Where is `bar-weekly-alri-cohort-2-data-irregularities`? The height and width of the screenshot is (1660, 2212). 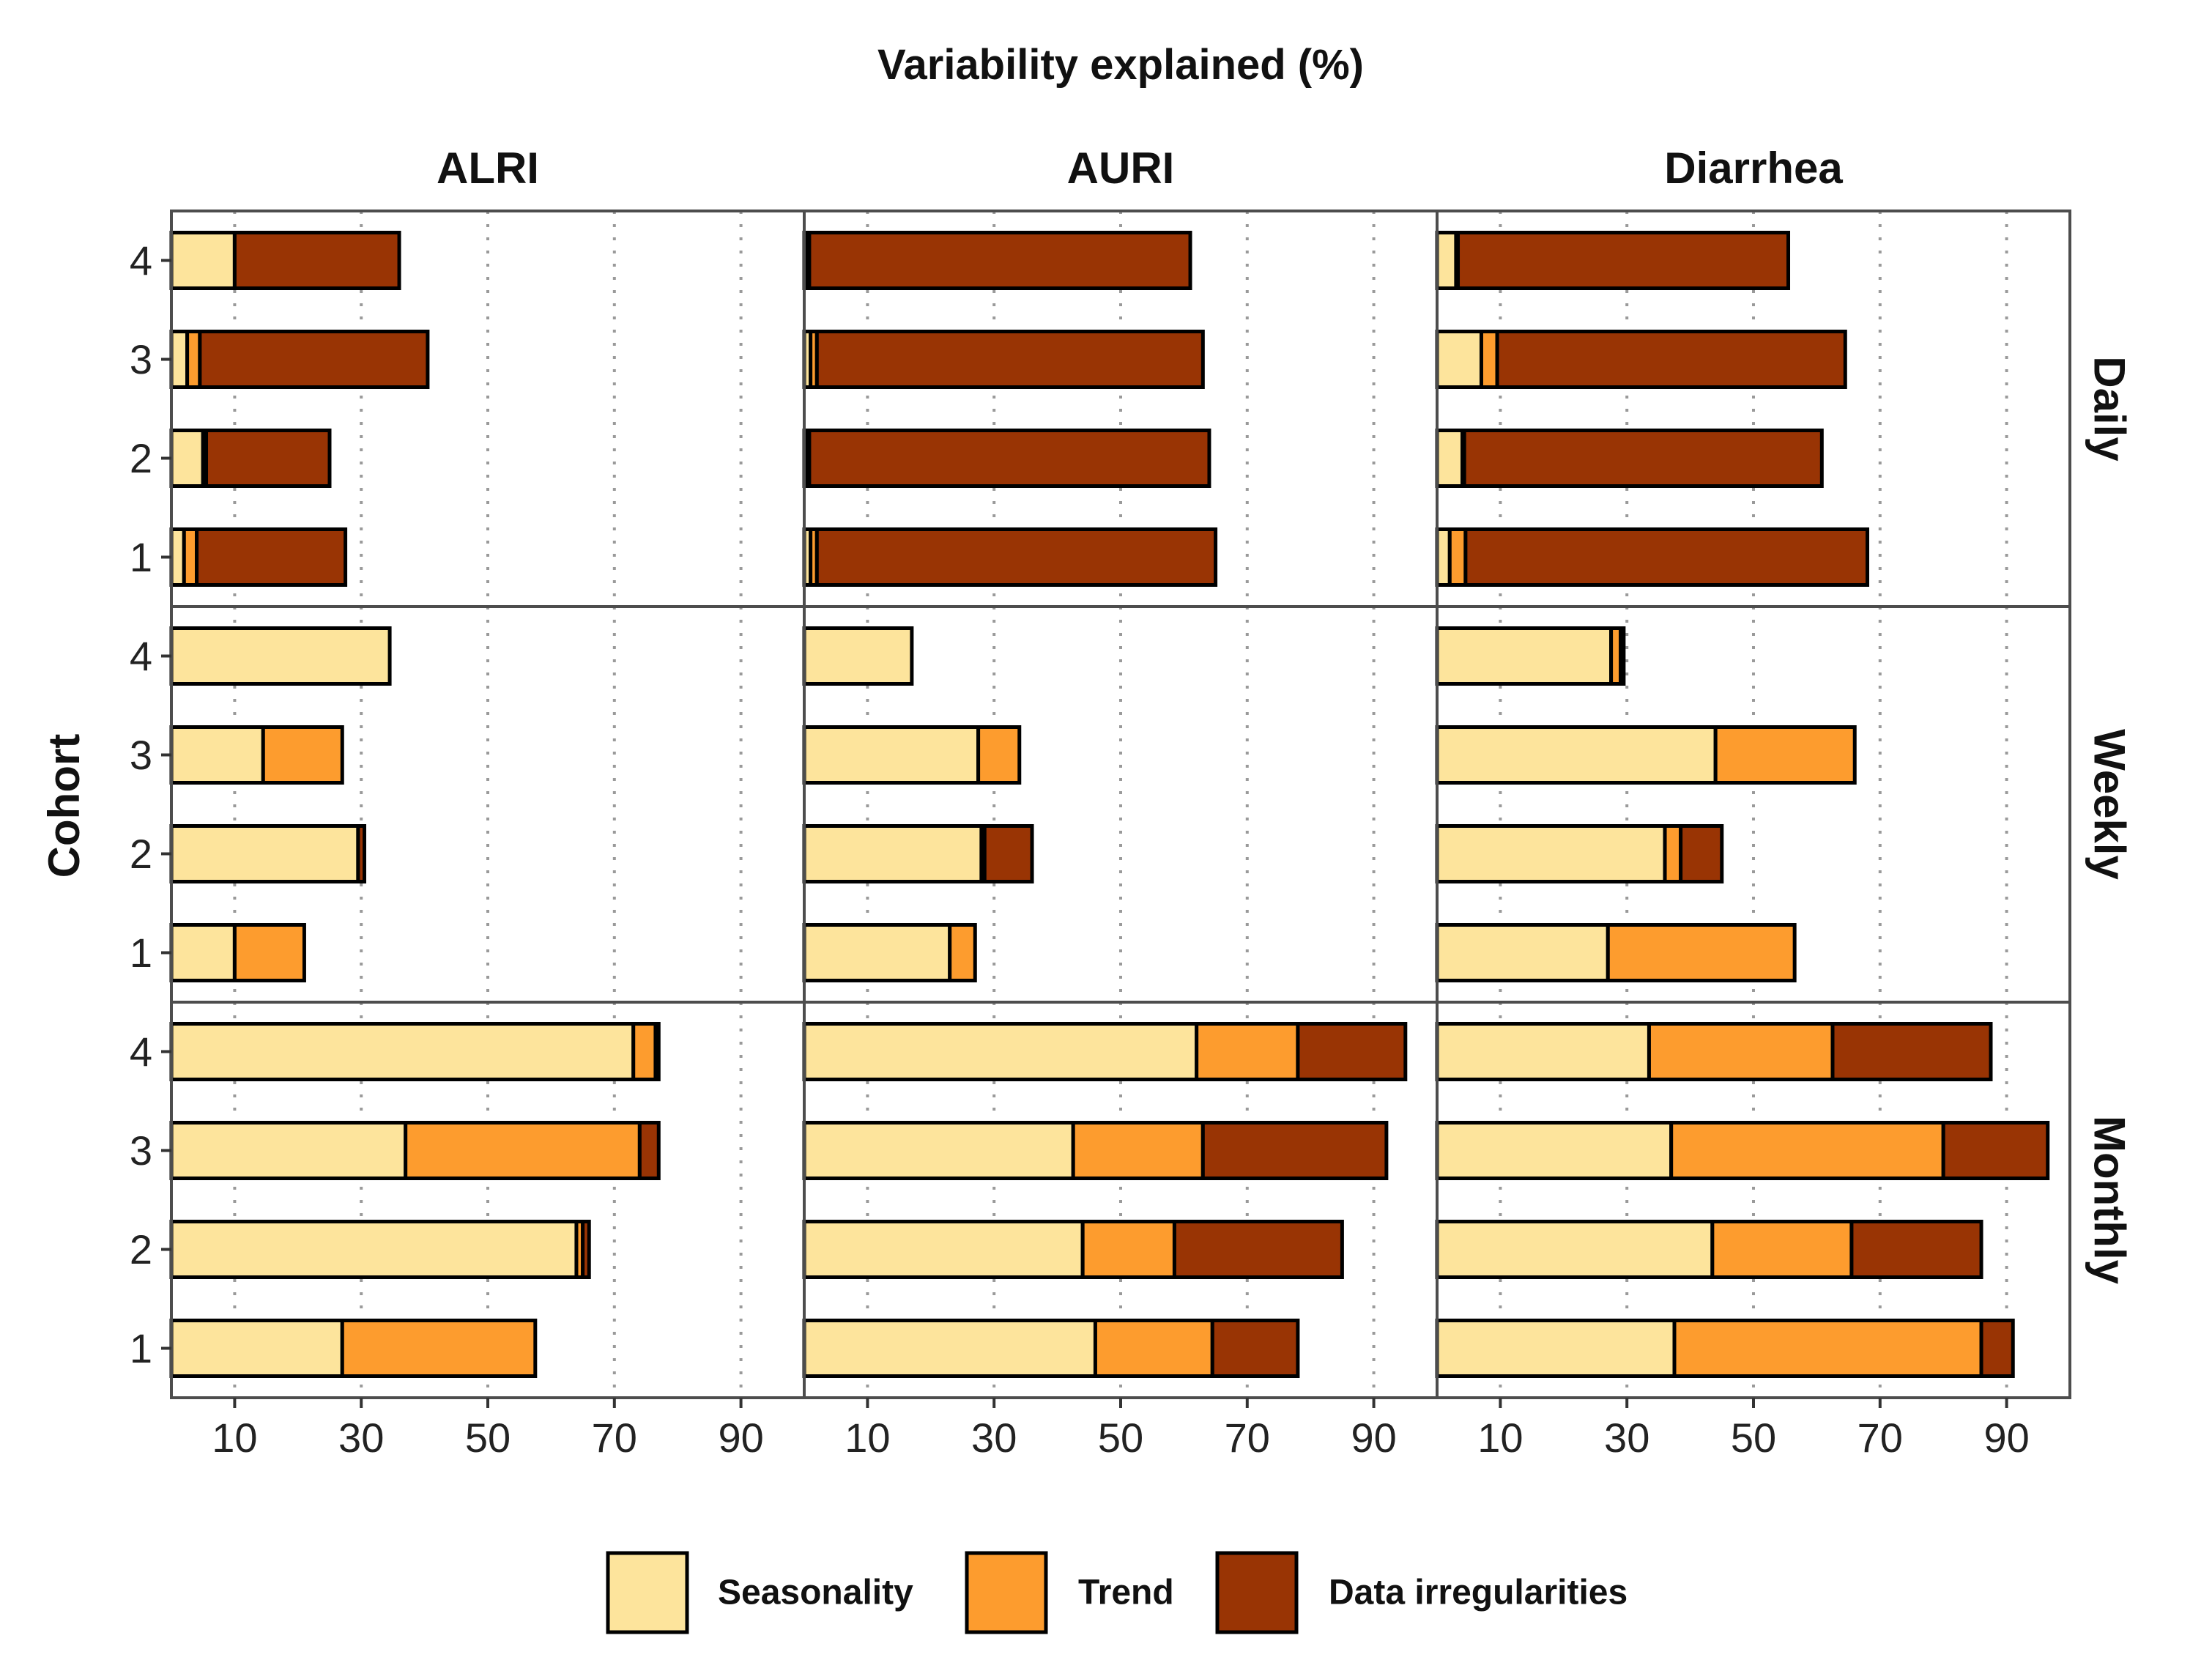 bar-weekly-alri-cohort-2-data-irregularities is located at coordinates (361, 853).